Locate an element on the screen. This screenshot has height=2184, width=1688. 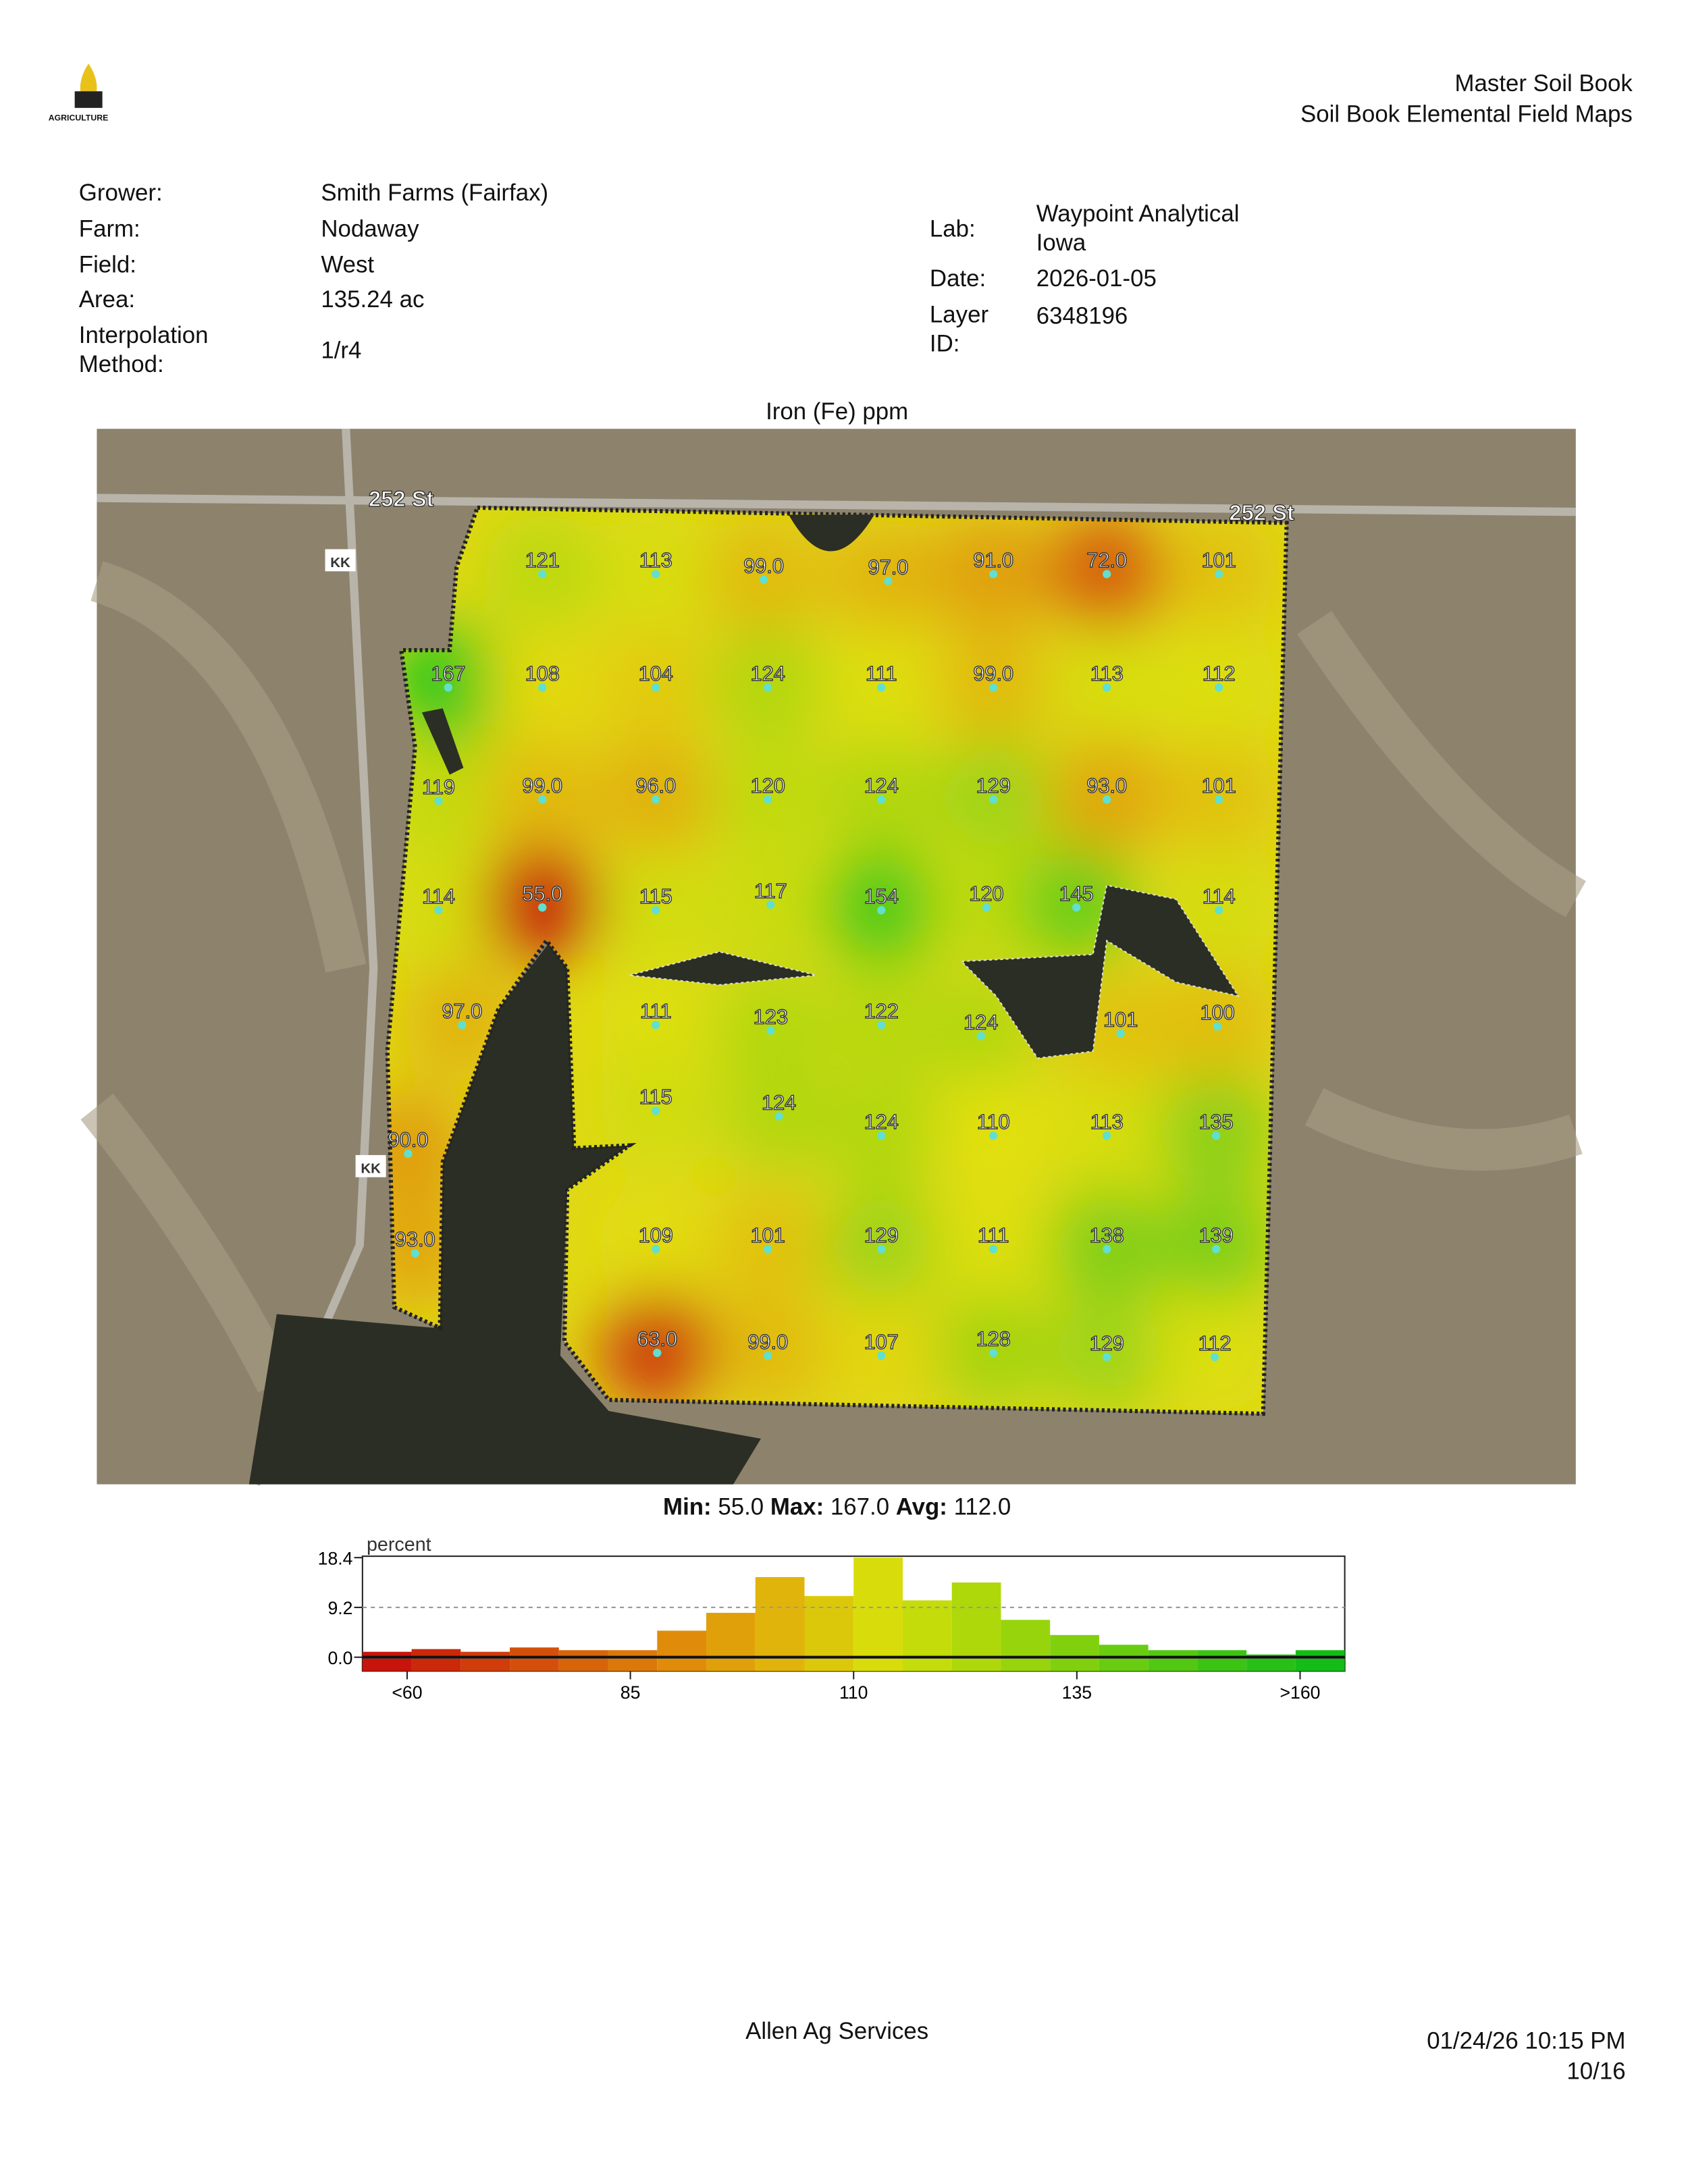
x-tick-label: 110 is located at coordinates (854, 1693).